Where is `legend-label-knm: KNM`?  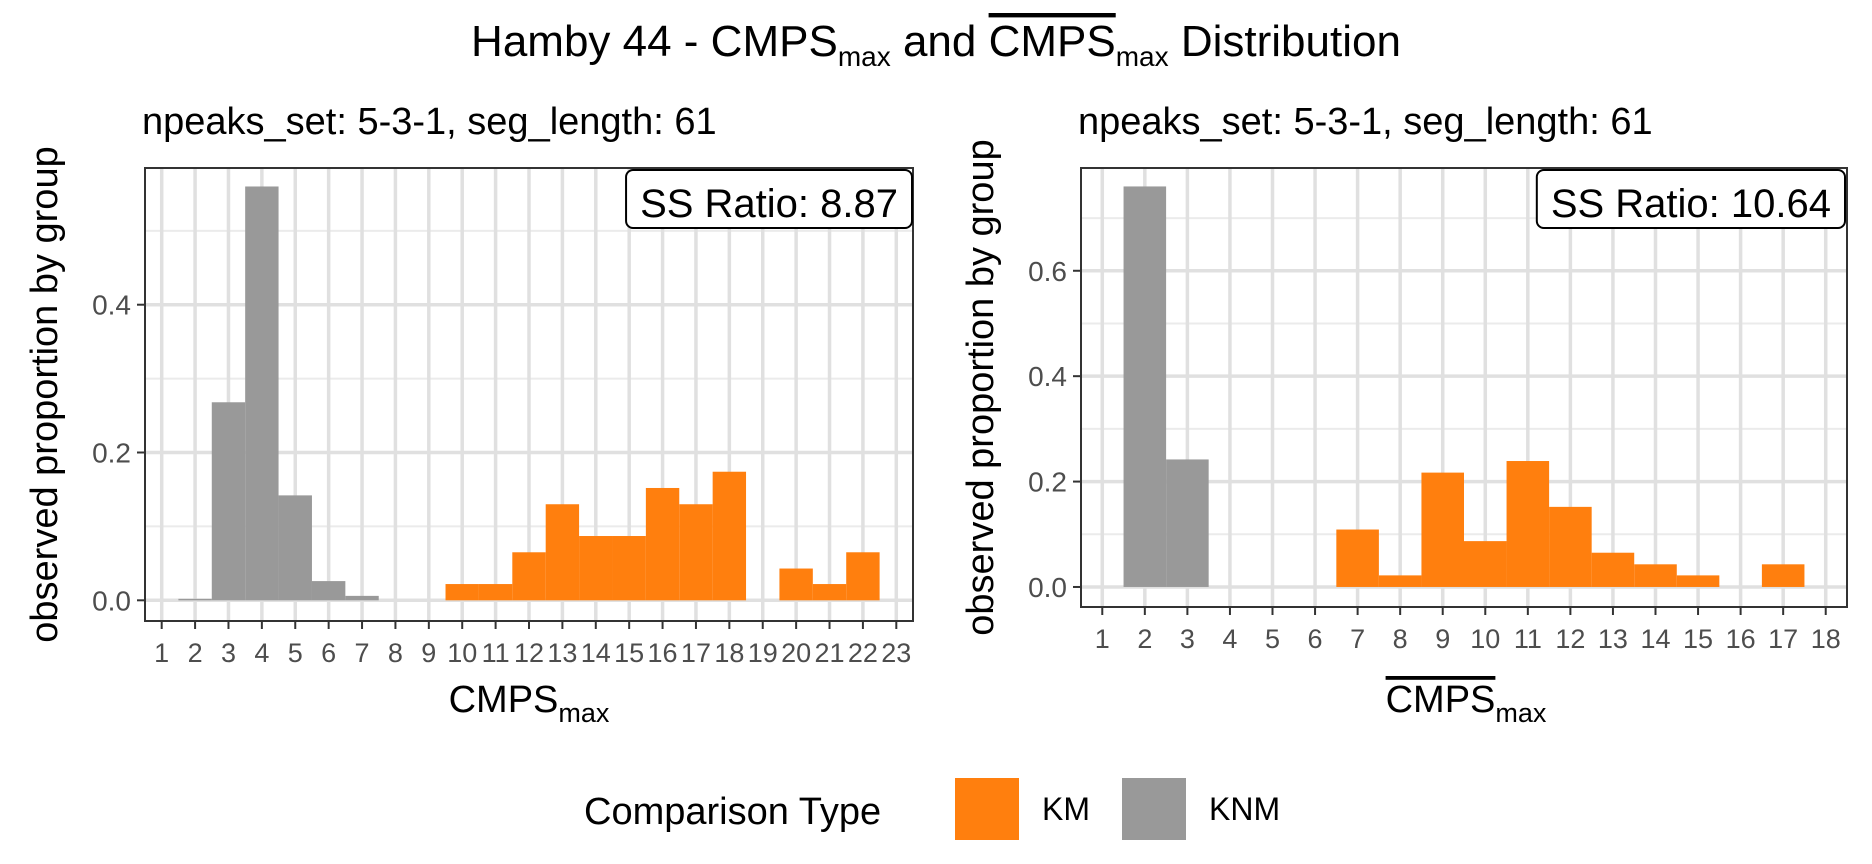
legend-label-knm: KNM is located at coordinates (1244, 809).